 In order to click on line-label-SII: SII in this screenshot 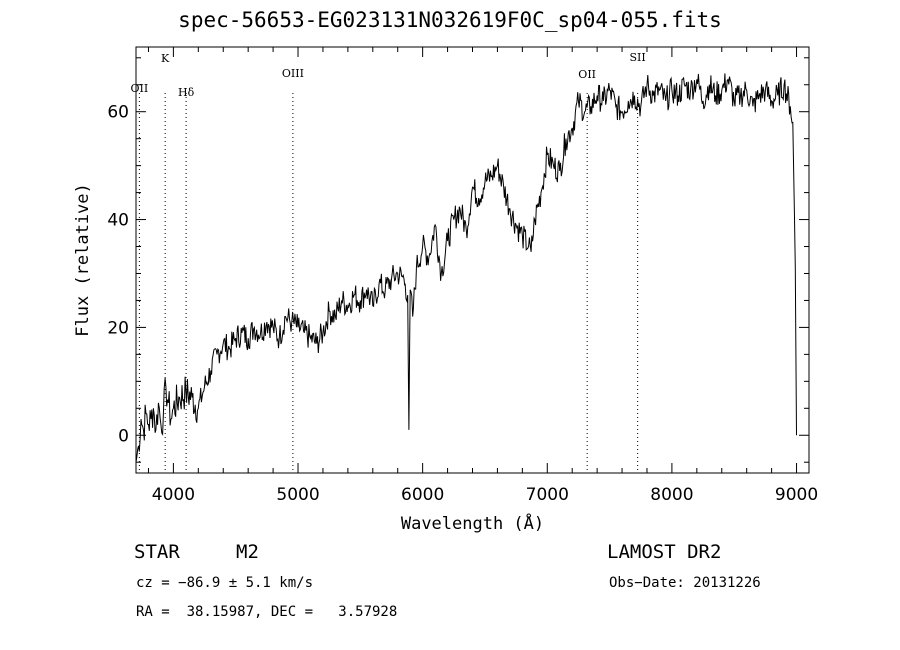, I will do `click(638, 57)`.